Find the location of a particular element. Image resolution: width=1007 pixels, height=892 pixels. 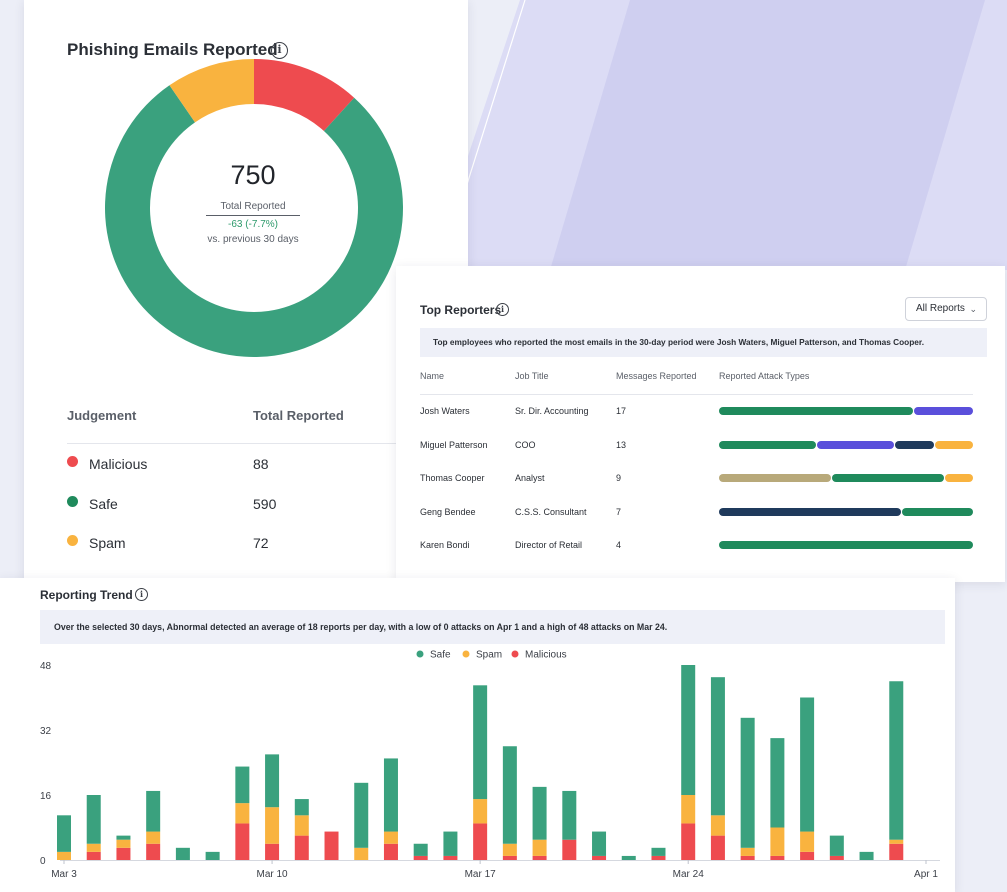

x-tick-label: Apr 1 is located at coordinates (926, 874).